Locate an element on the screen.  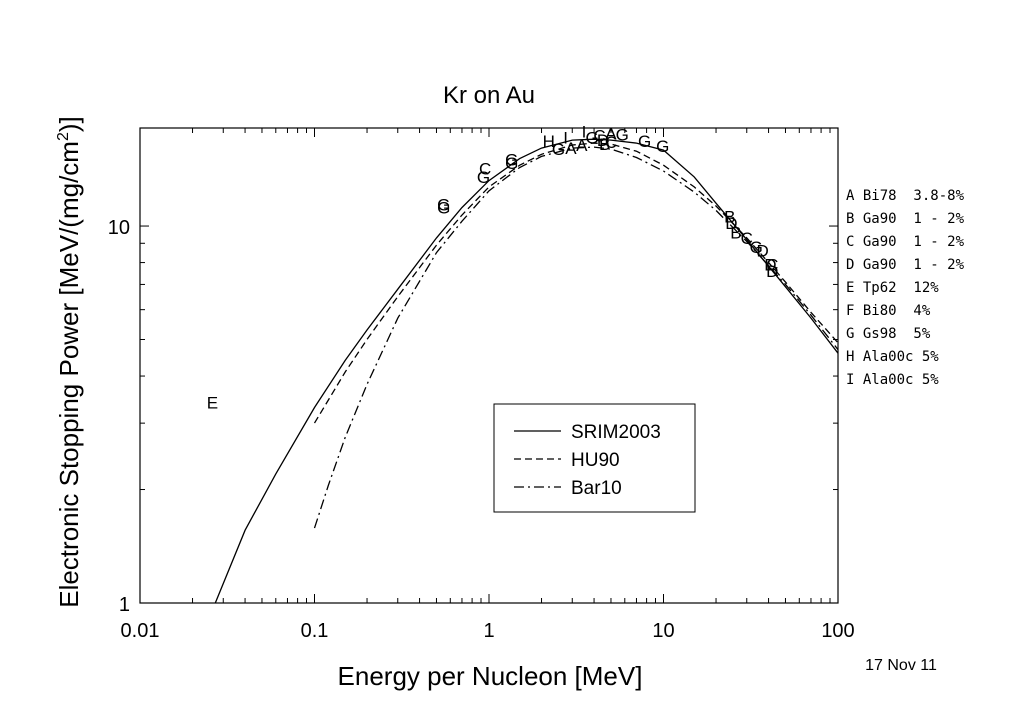
legend-label: SRIM2003 is located at coordinates (616, 432).